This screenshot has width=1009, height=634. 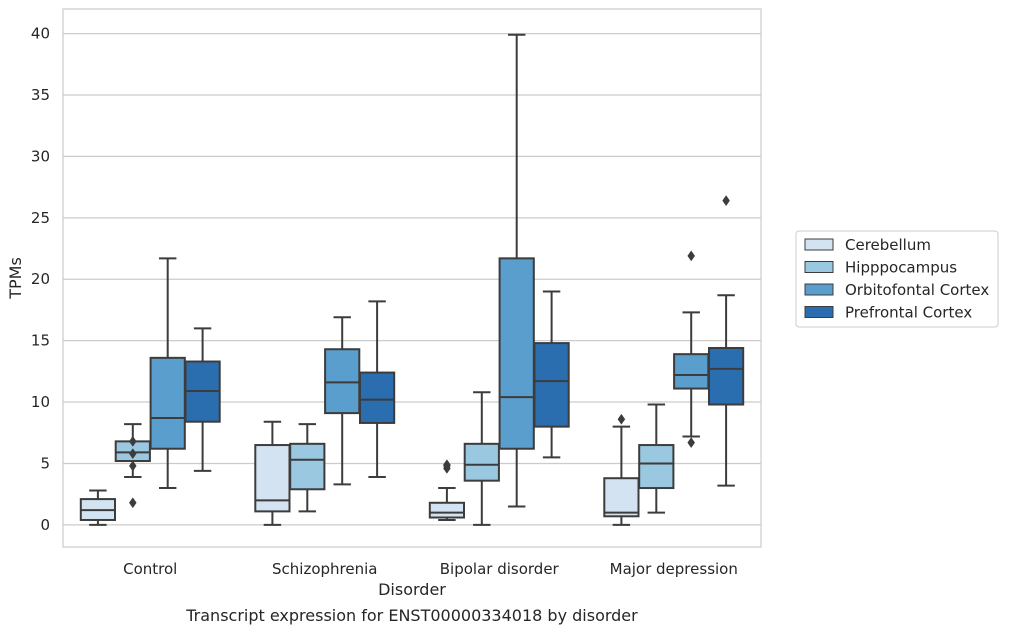 I want to click on legend-label: Prefrontal Cortex, so click(x=908, y=313).